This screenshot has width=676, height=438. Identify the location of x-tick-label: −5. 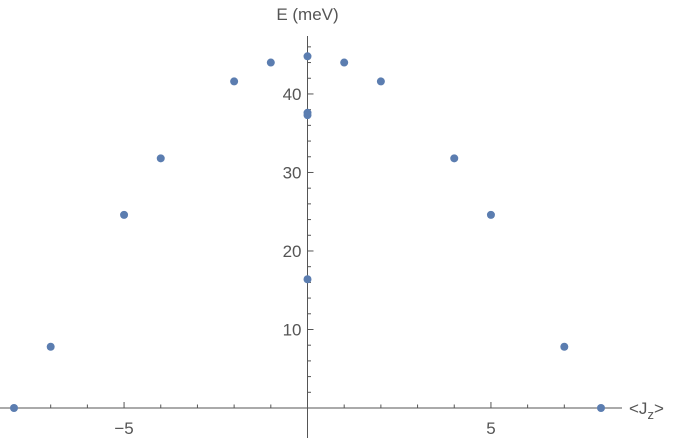
(123, 428).